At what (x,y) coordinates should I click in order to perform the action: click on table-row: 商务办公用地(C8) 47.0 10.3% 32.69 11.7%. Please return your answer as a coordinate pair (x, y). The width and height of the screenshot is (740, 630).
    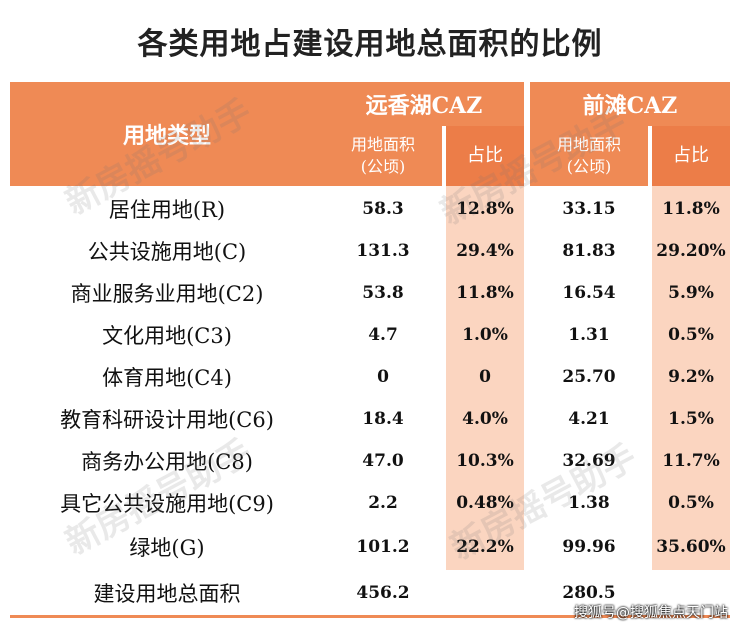
    Looking at the image, I should click on (370, 461).